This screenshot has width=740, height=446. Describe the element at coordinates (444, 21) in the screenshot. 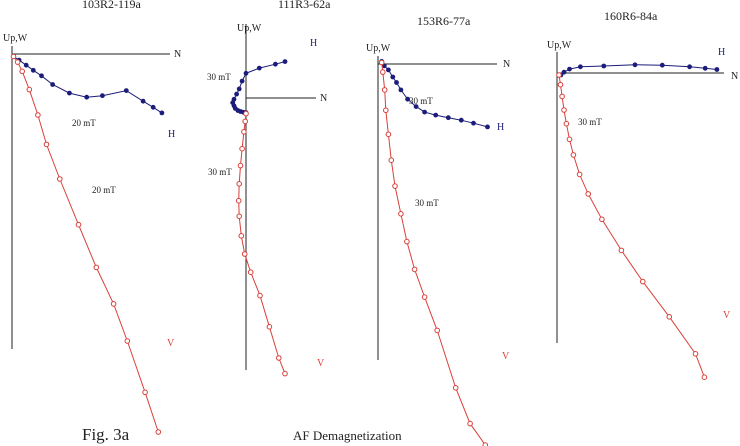

I see `panel-title: 153R6-77a` at that location.